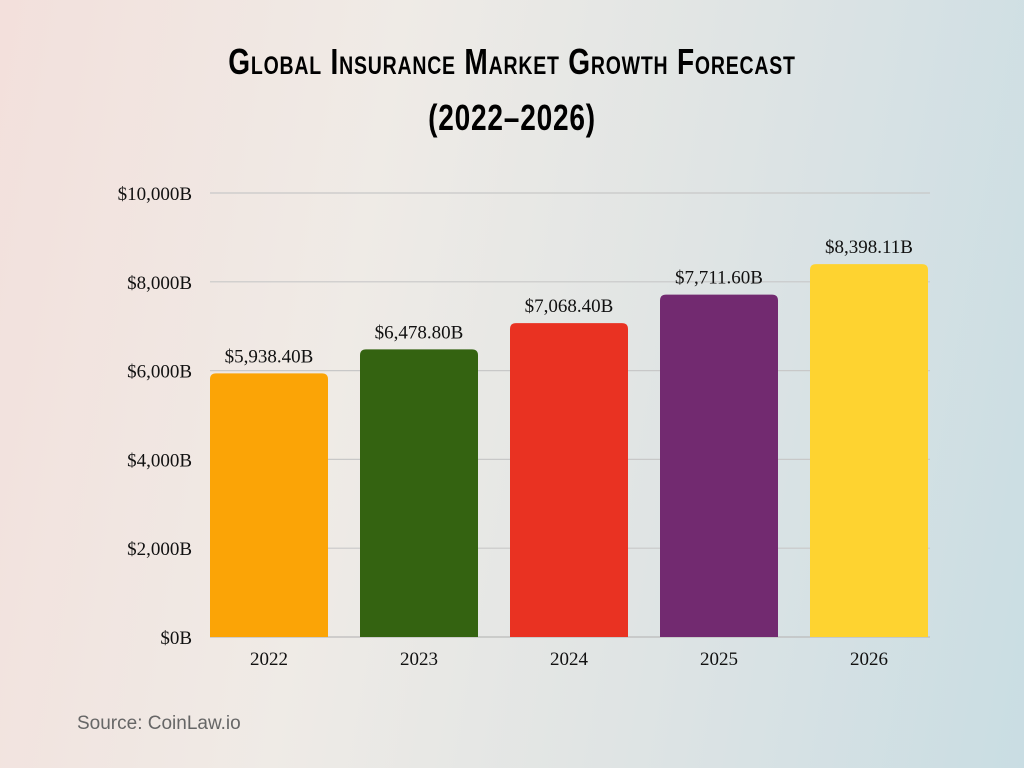 The image size is (1024, 768). Describe the element at coordinates (159, 283) in the screenshot. I see `y-tick-label: $8,000B` at that location.